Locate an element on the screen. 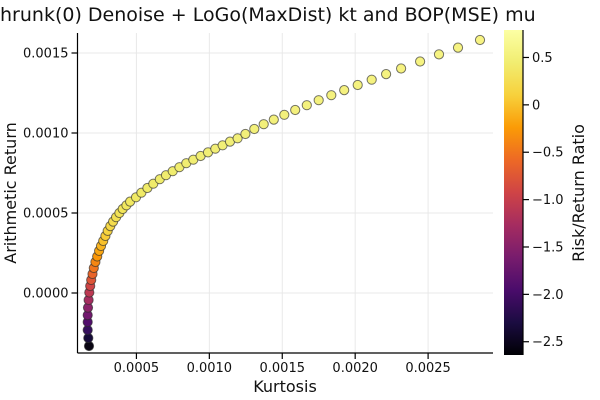 The width and height of the screenshot is (600, 400). colorbar-tick-label: 0 is located at coordinates (536, 105).